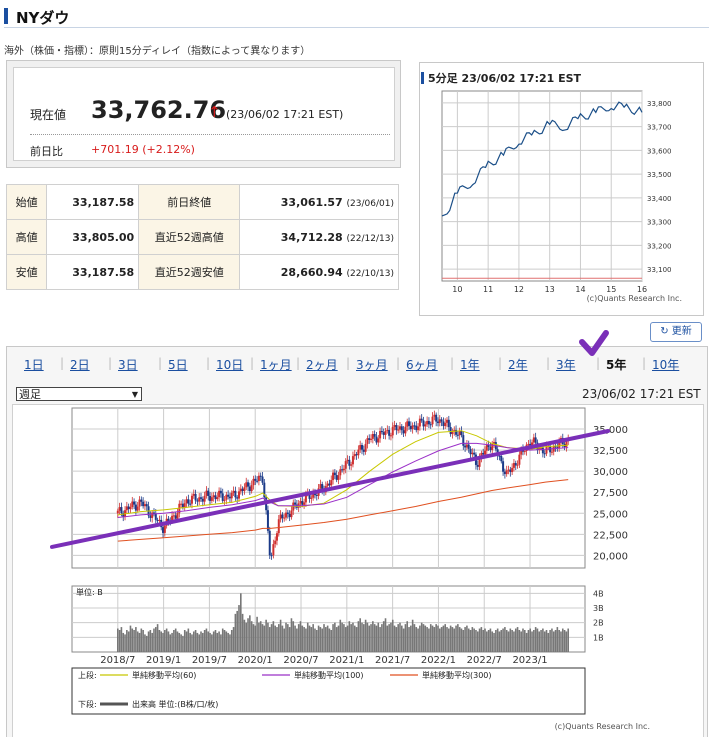 The image size is (715, 737). I want to click on legend-item-label: 単純移動平均(100), so click(329, 675).